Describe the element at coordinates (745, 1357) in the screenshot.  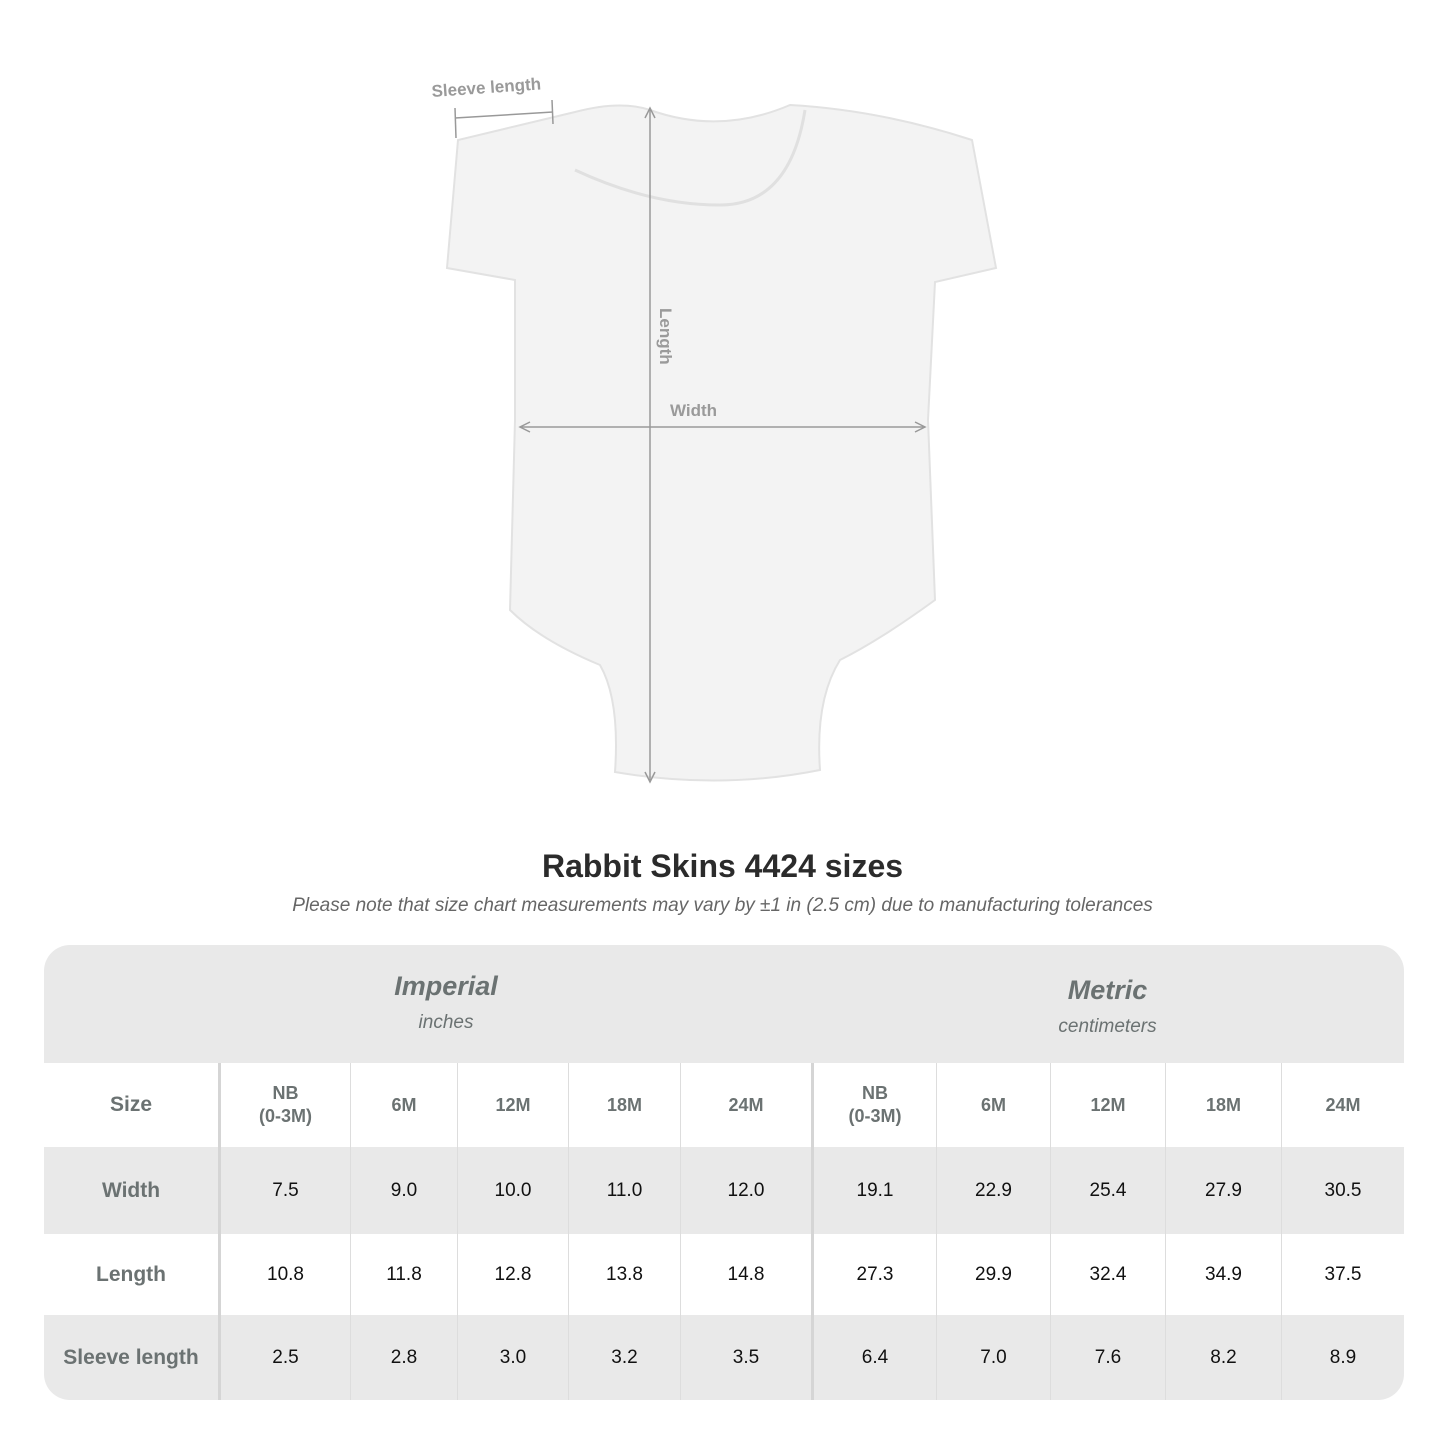
I see `table-cell: 3.5` at that location.